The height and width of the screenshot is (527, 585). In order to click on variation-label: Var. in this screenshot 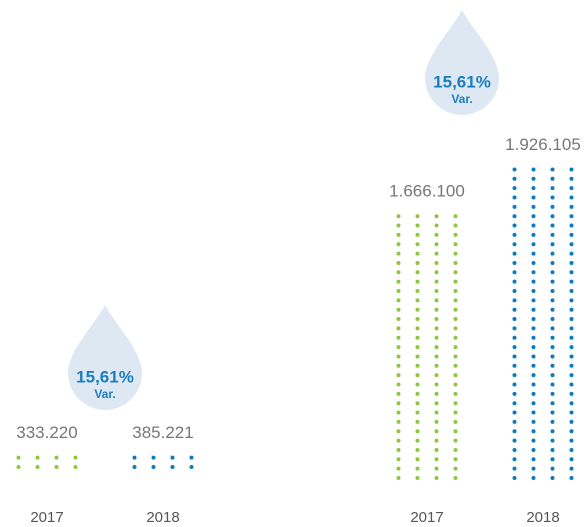, I will do `click(104, 394)`.